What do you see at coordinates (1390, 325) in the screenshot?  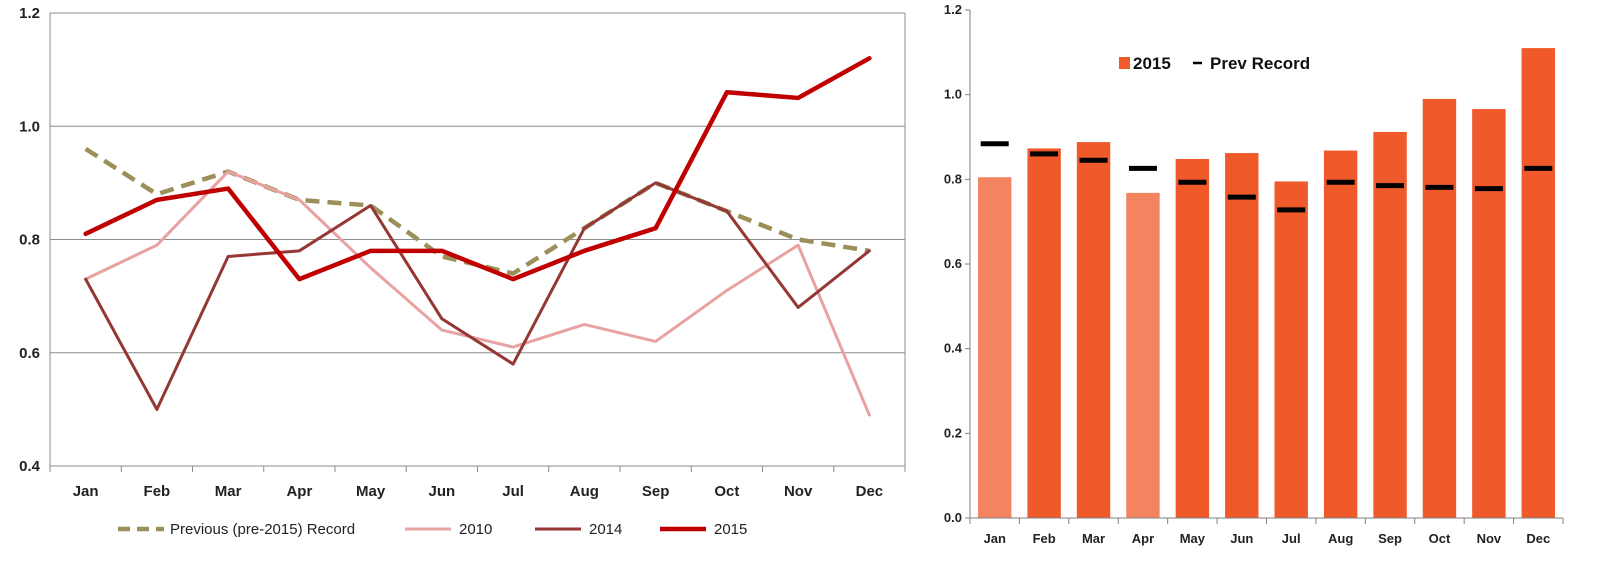 I see `bar-sep` at bounding box center [1390, 325].